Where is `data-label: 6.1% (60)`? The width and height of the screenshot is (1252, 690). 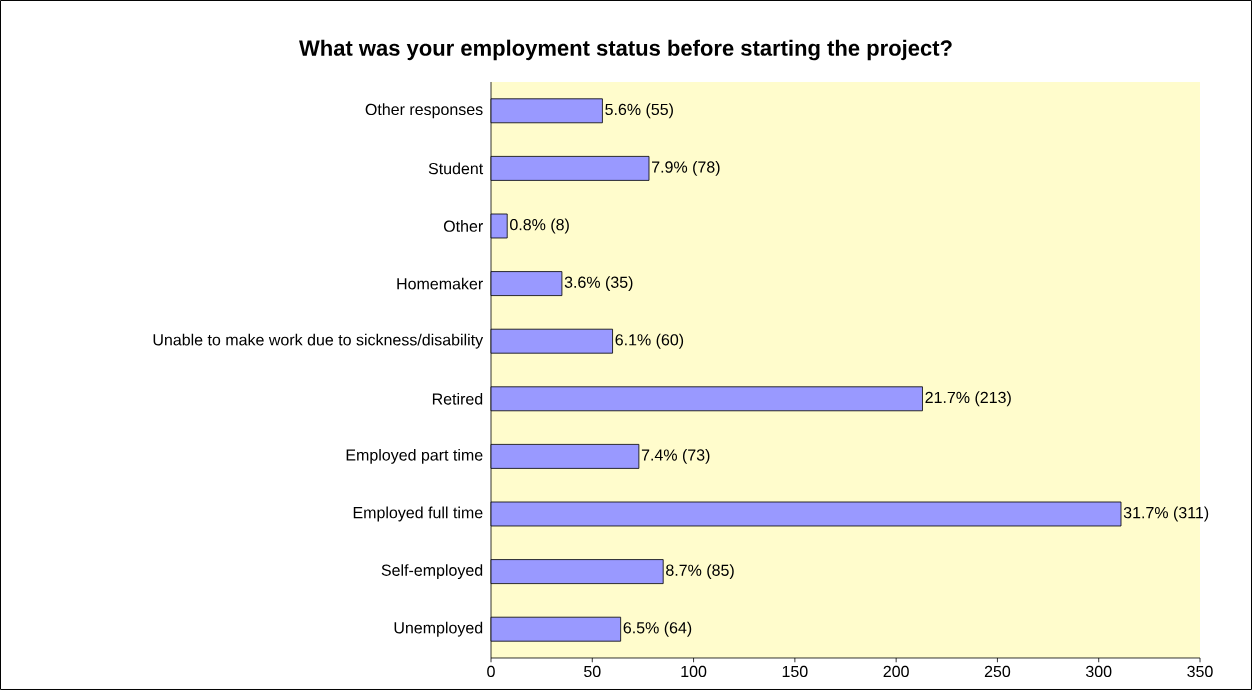 data-label: 6.1% (60) is located at coordinates (649, 341).